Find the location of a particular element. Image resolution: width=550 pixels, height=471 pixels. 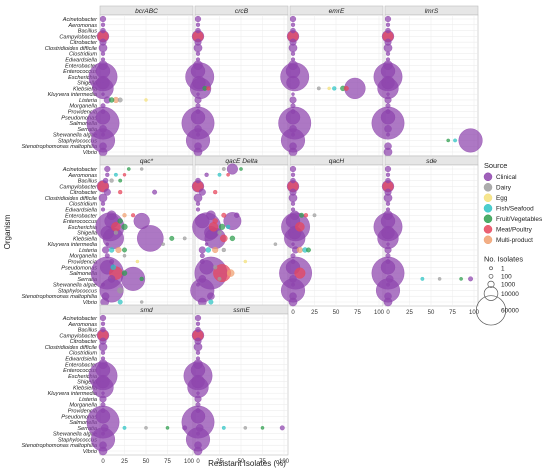

x-tick-label: 25 is located at coordinates (314, 313).